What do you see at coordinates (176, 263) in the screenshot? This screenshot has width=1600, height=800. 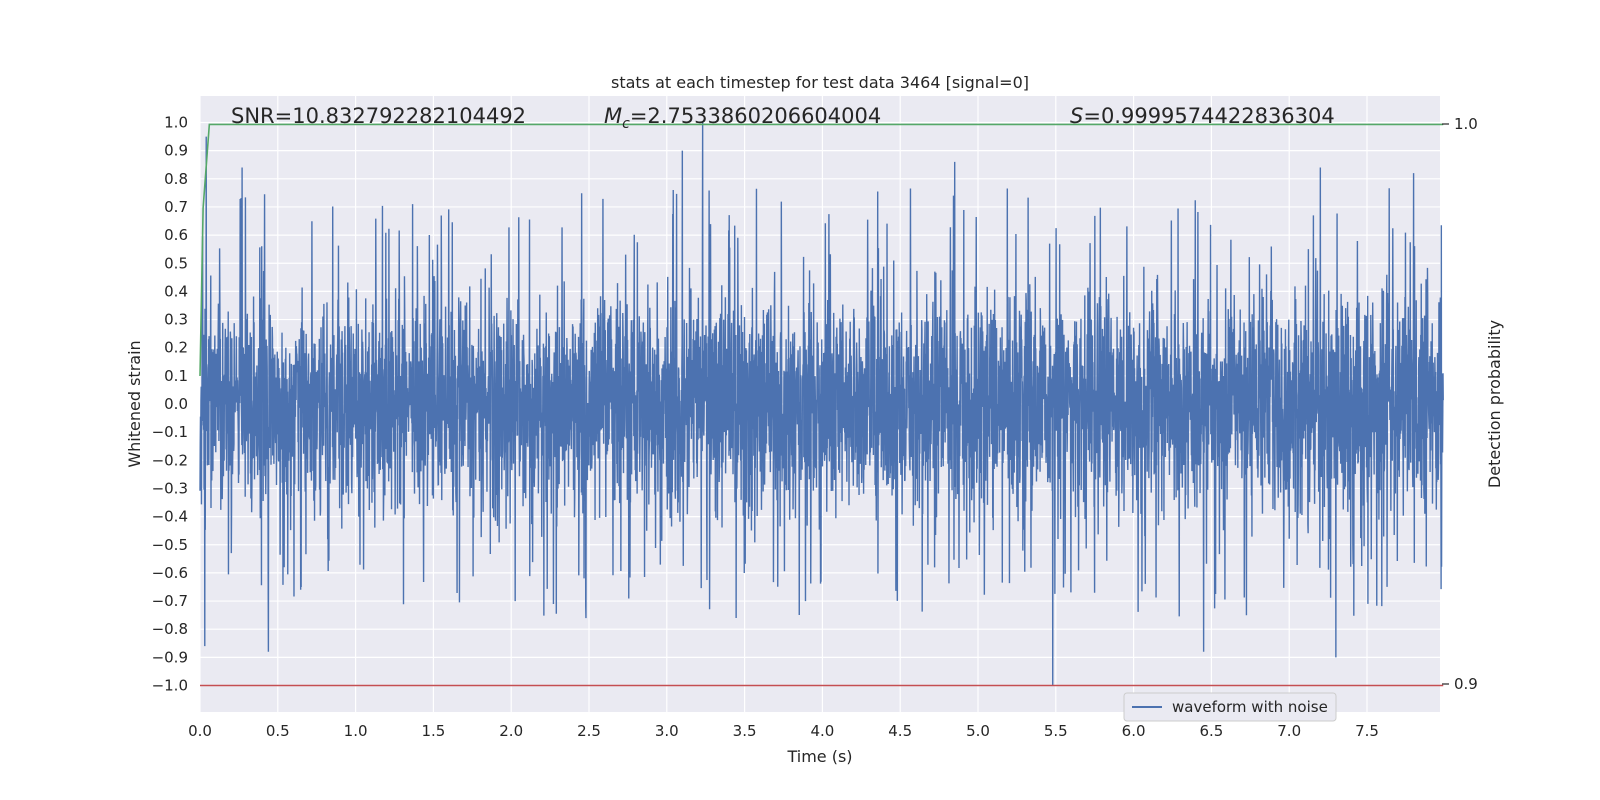 I see `y-tick-label: 0.5` at bounding box center [176, 263].